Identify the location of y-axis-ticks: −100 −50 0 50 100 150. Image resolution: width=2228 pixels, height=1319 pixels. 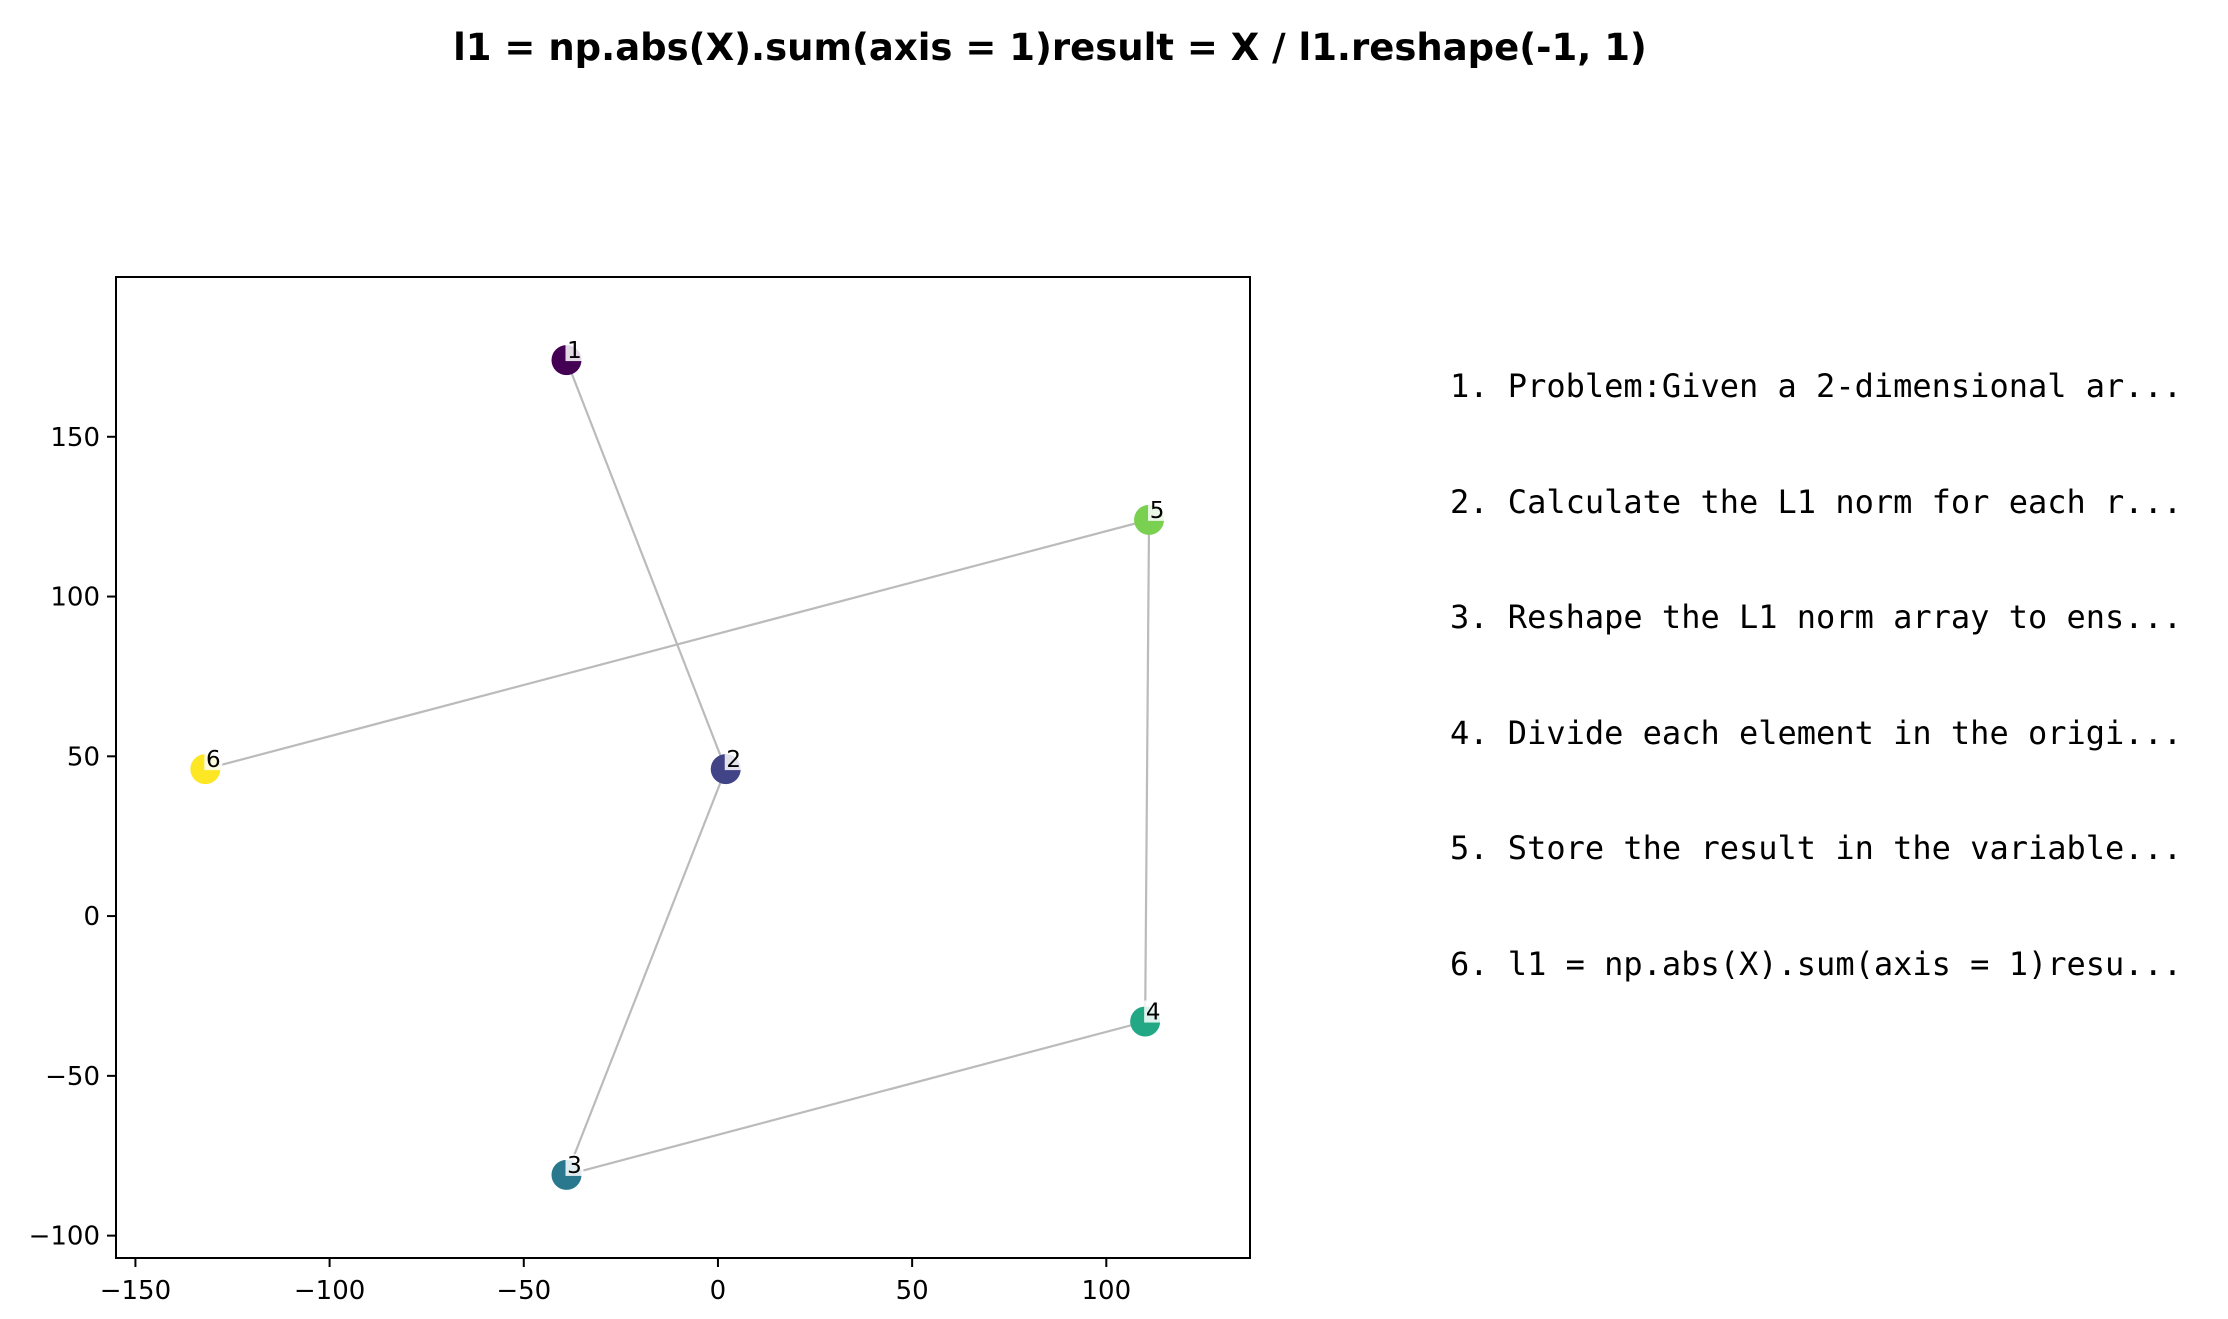
(72, 837).